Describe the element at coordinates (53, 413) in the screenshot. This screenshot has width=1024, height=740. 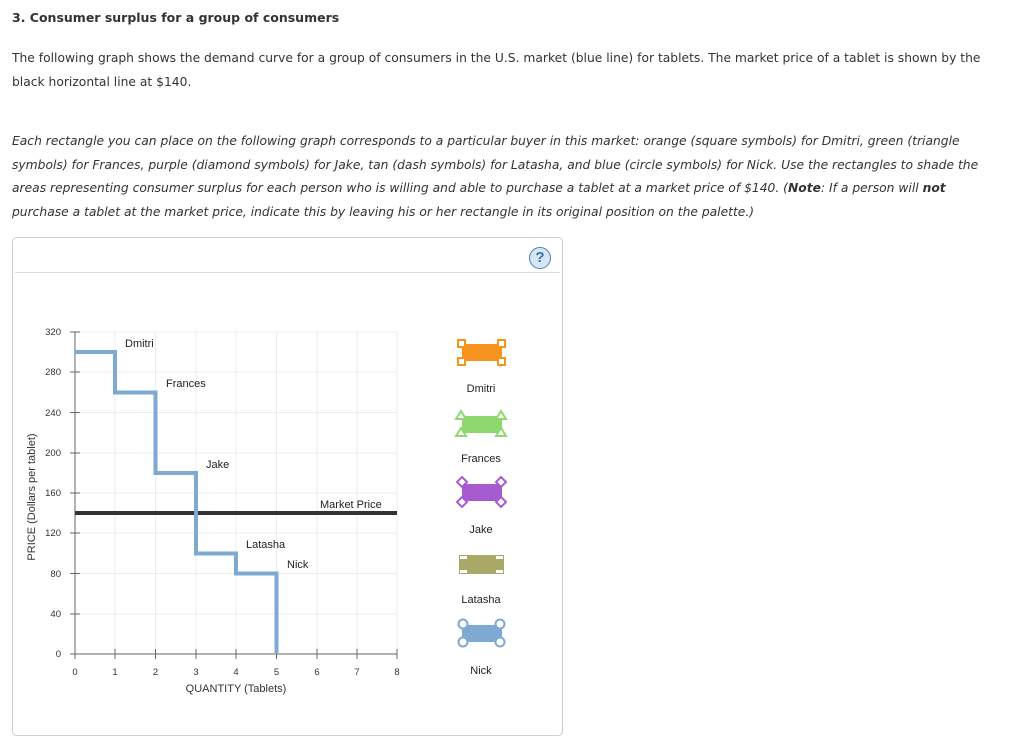
I see `y-tick: 240` at that location.